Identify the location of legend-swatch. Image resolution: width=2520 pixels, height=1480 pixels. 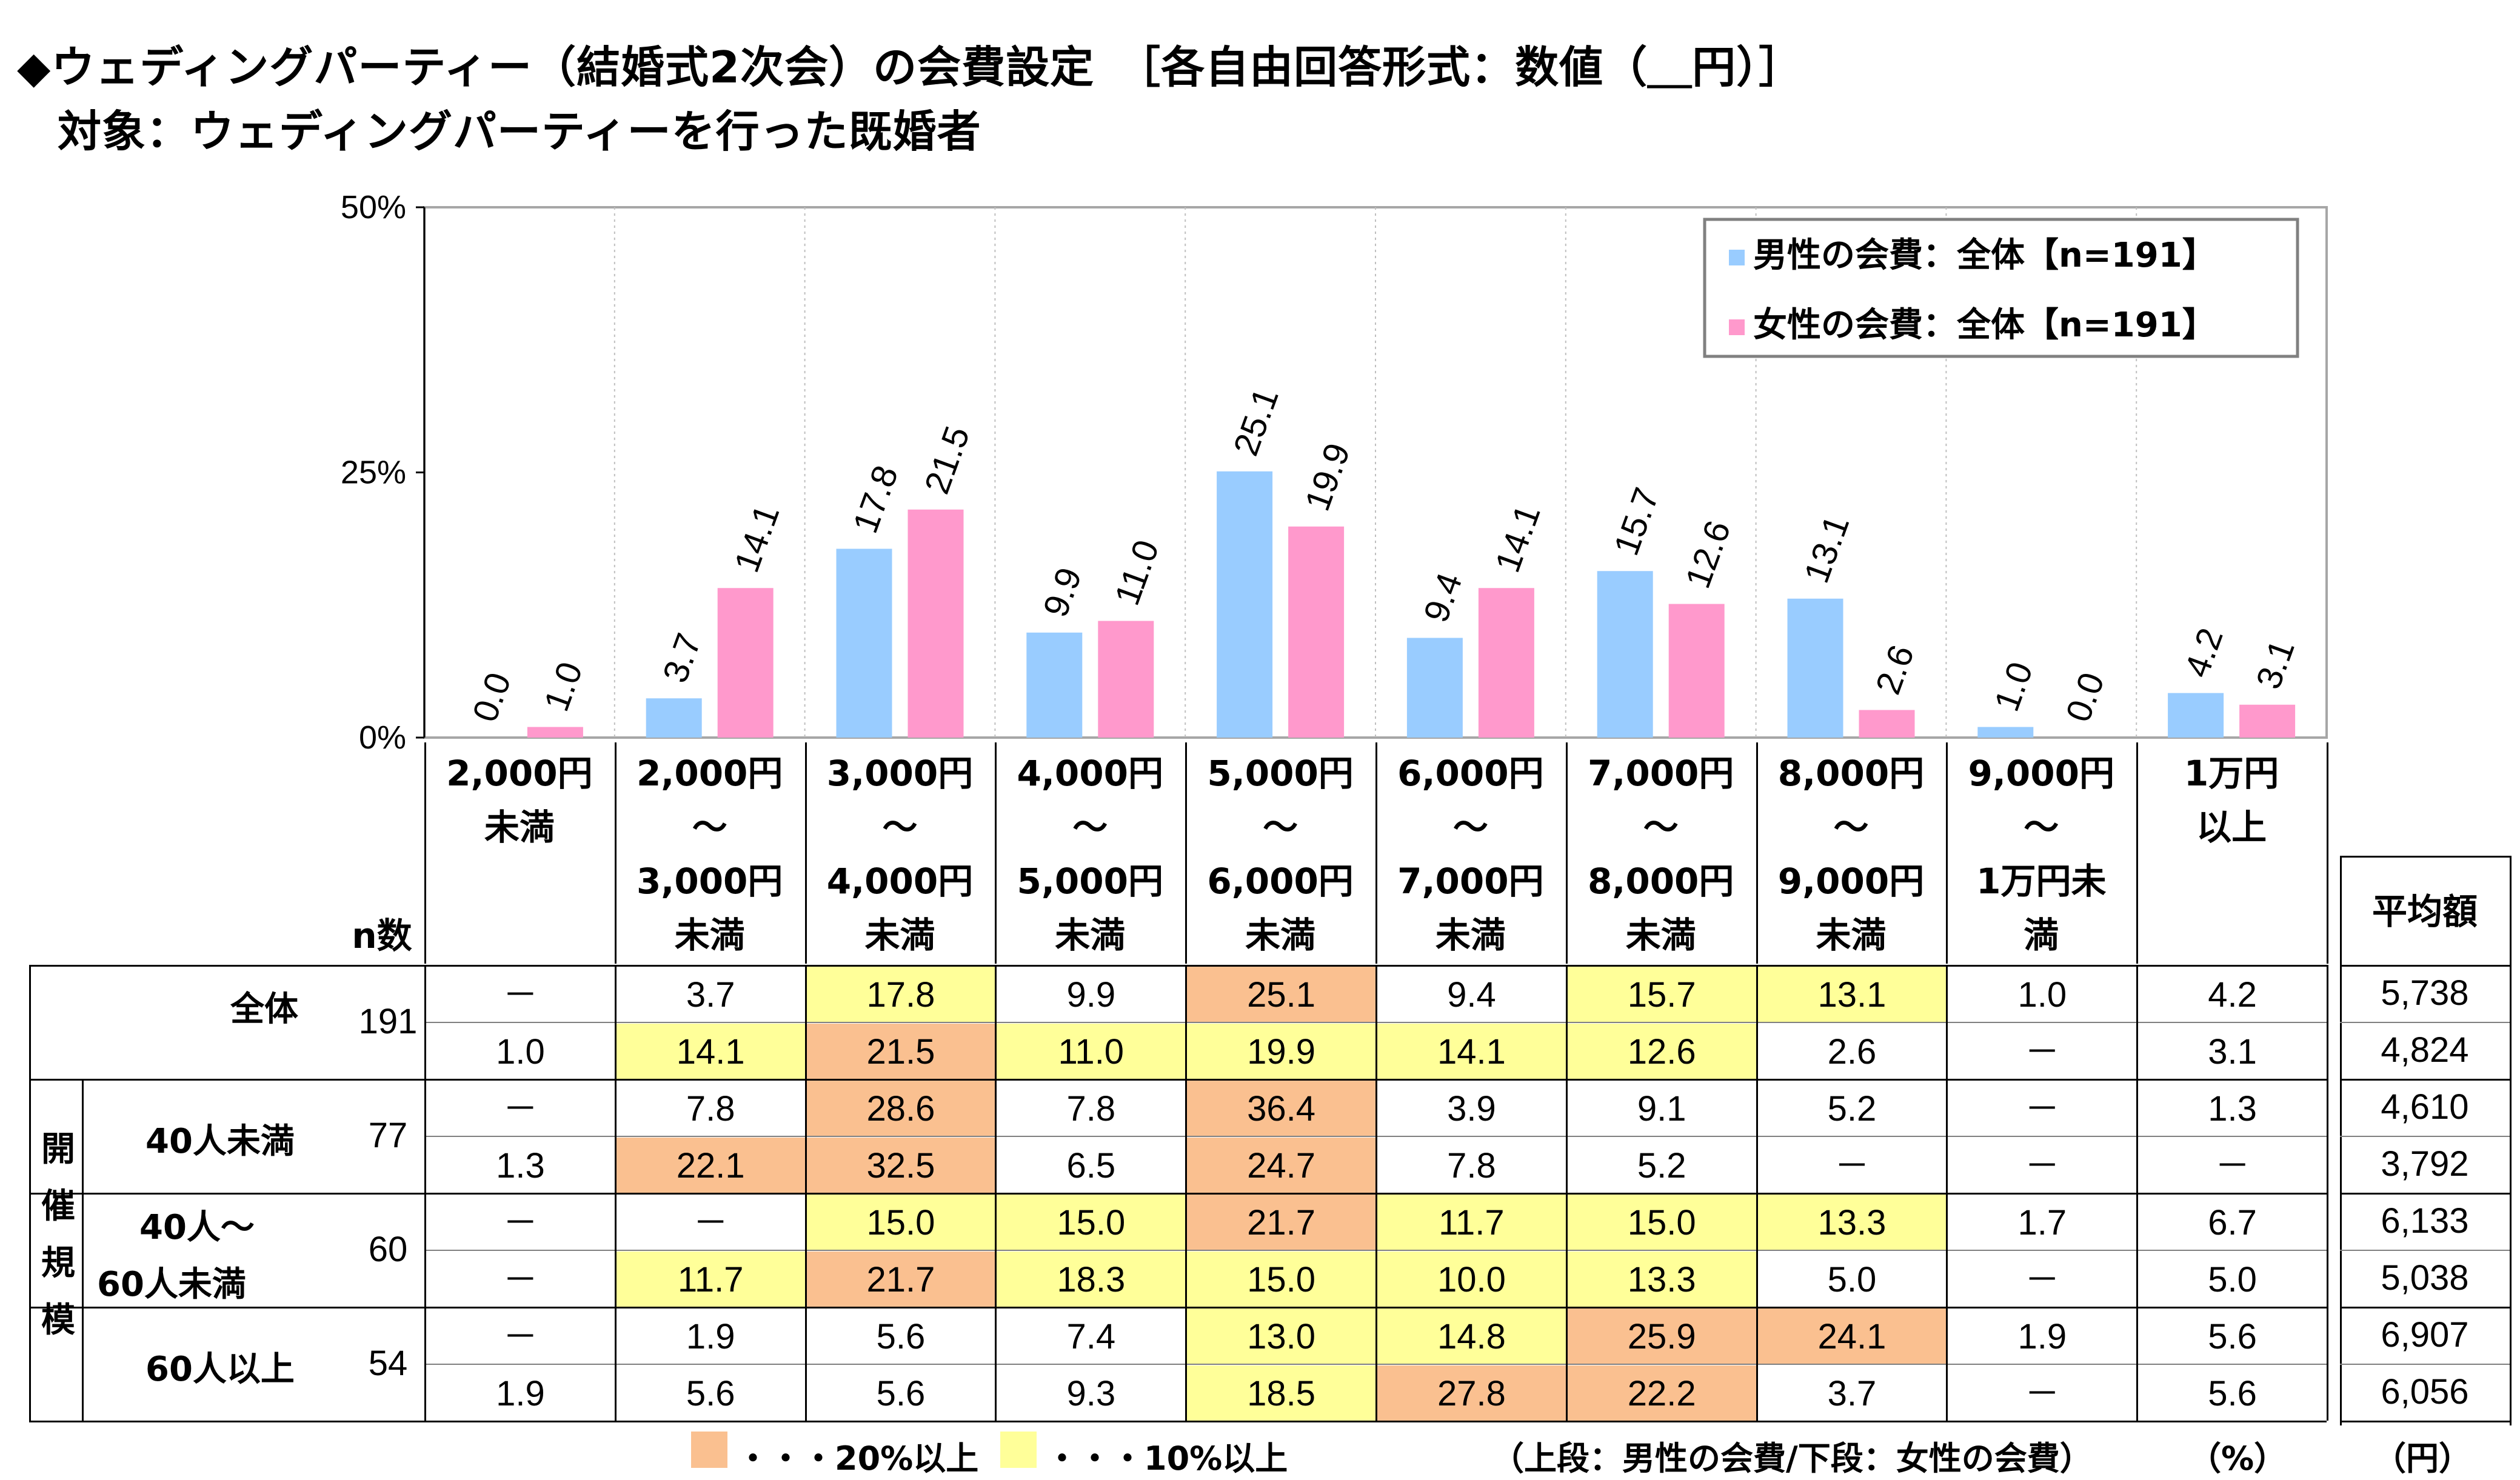
(1737, 257).